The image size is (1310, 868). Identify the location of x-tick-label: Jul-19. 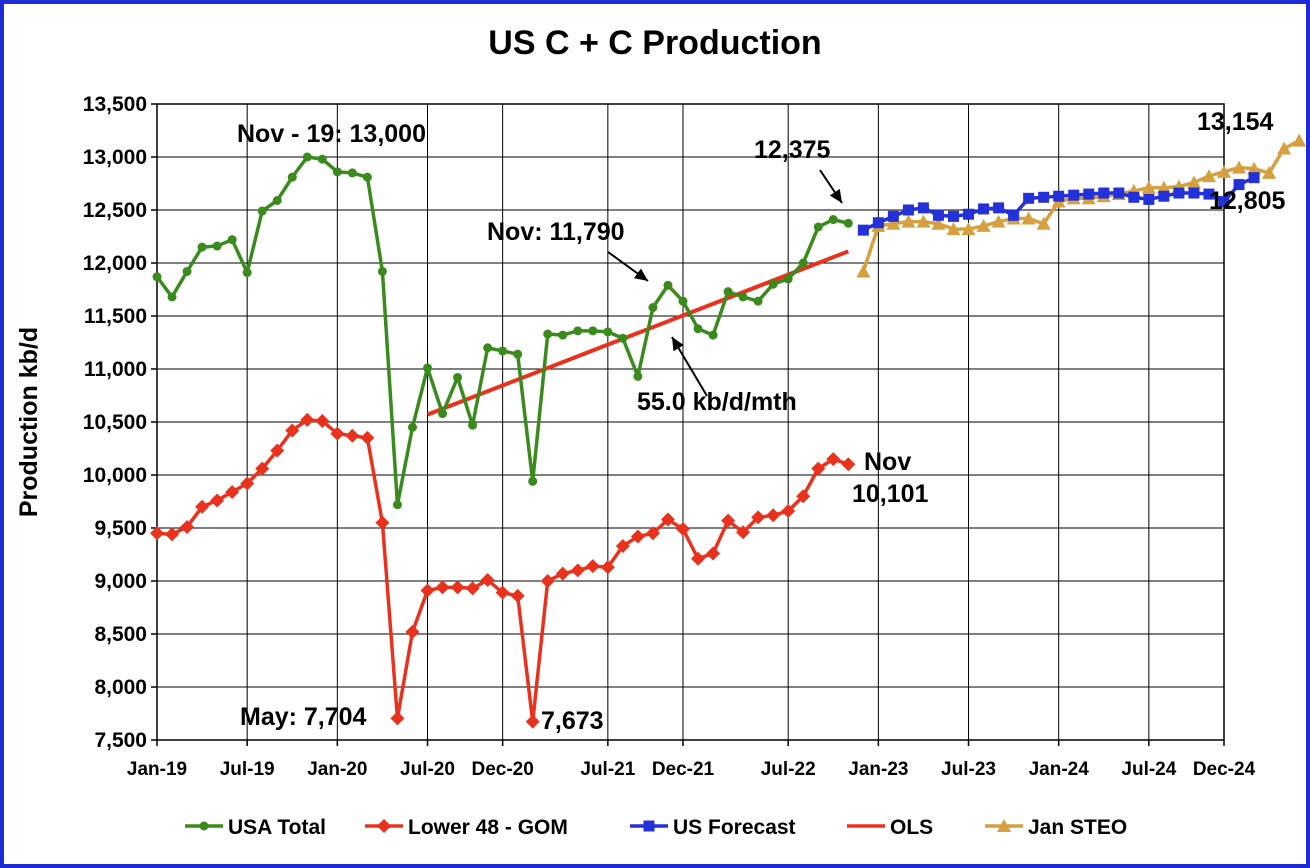
(247, 769).